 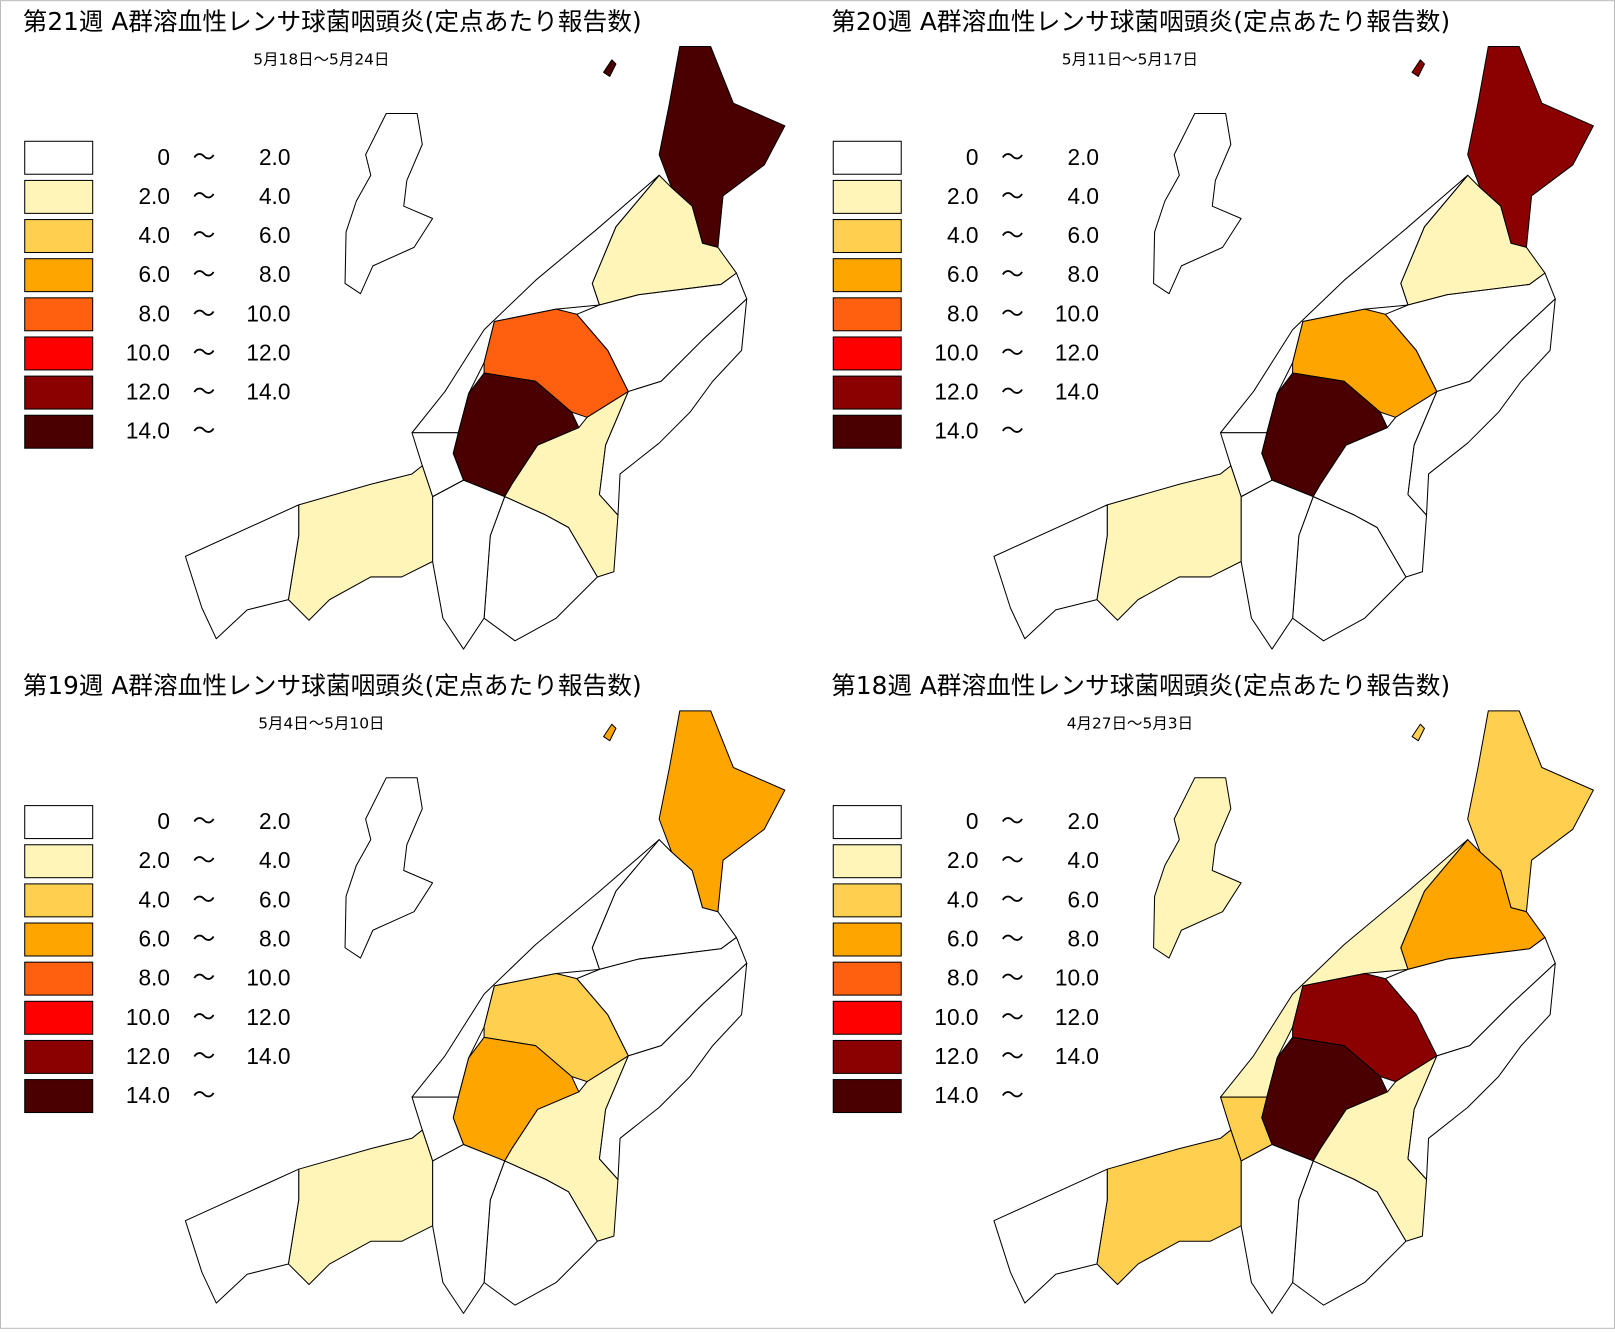 I want to click on date-range: 5月18日～5月24日, so click(x=321, y=59).